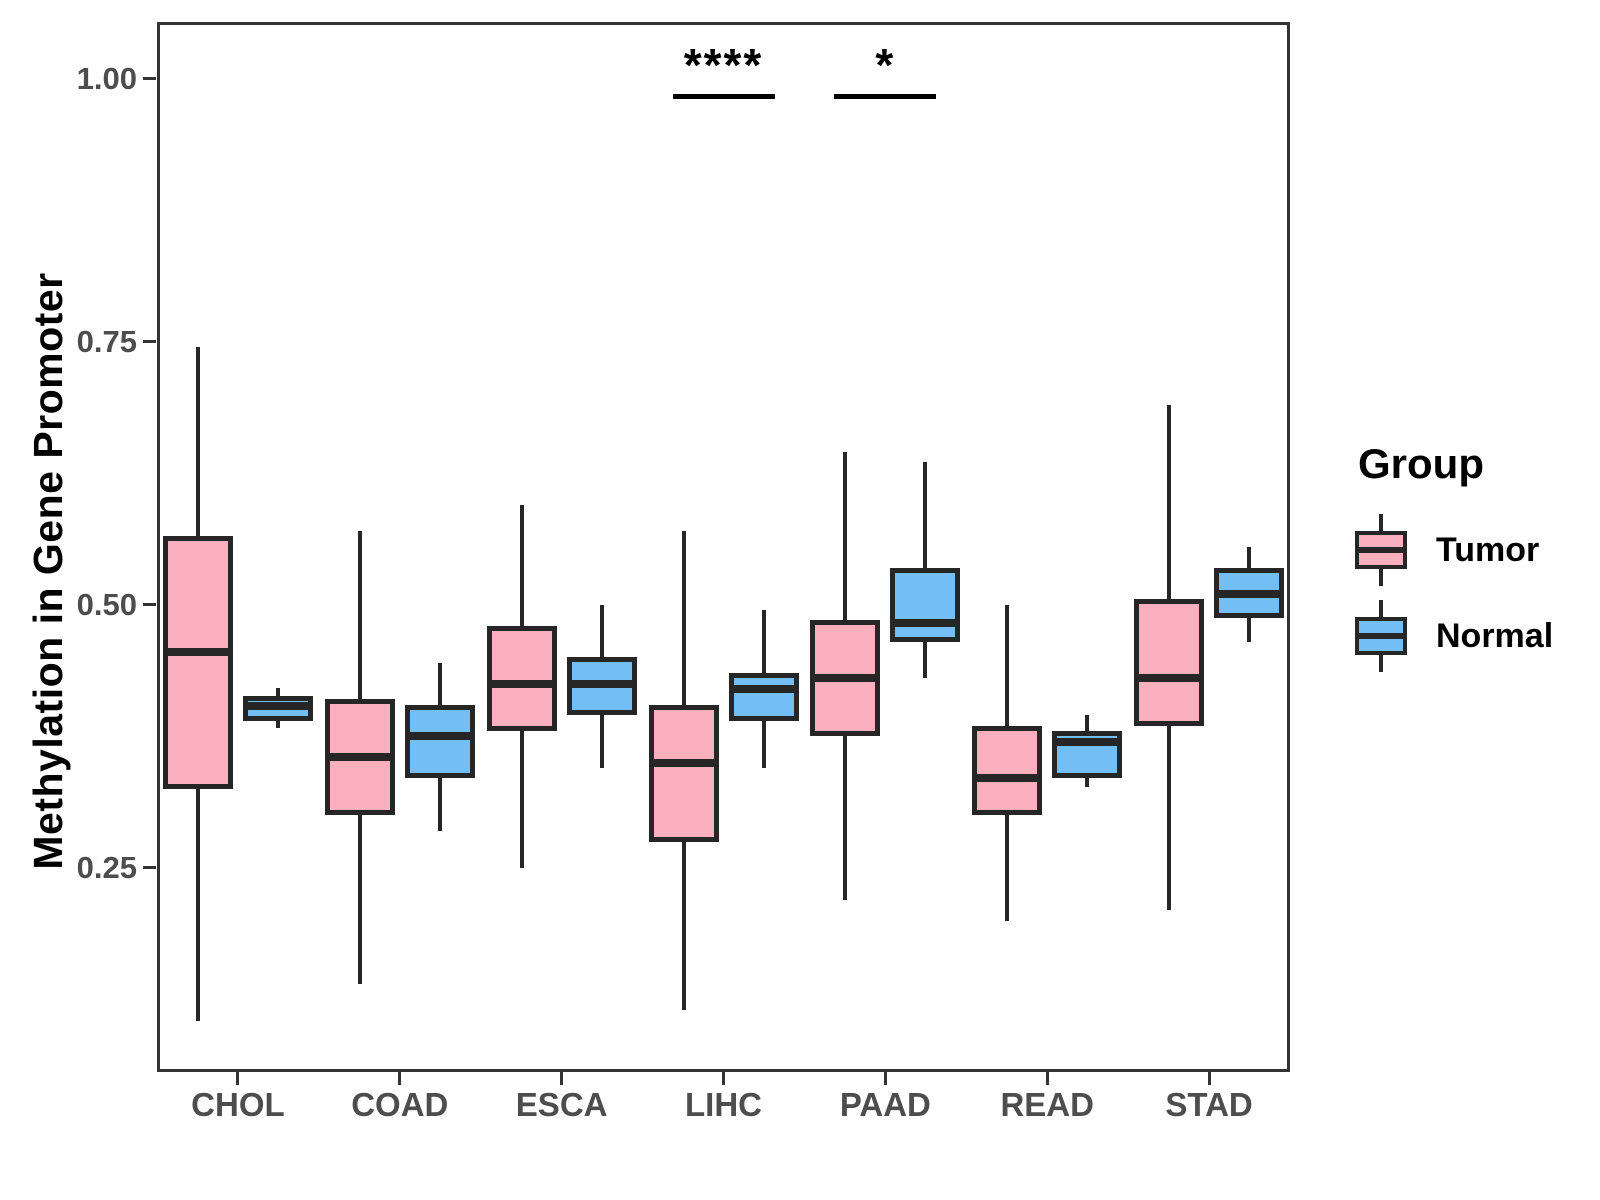 Image resolution: width=1600 pixels, height=1200 pixels. I want to click on legend-title: Group, so click(1421, 463).